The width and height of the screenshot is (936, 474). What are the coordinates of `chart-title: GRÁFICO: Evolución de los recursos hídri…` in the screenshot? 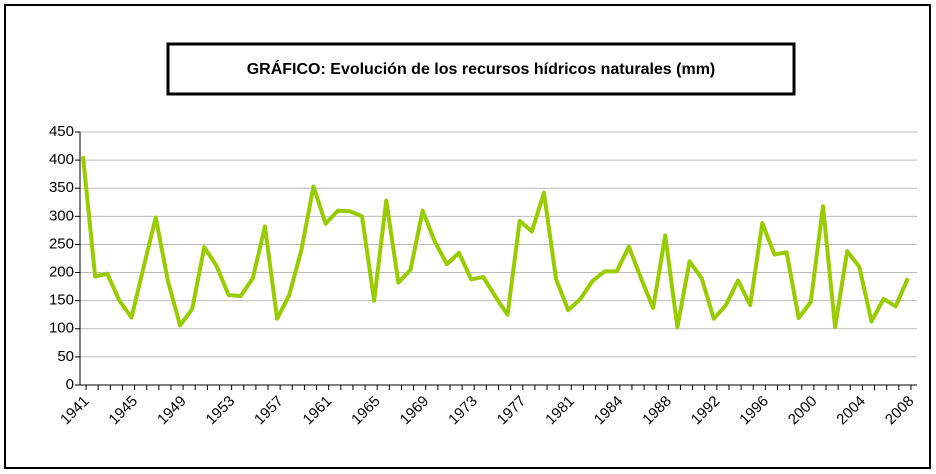 It's located at (481, 68).